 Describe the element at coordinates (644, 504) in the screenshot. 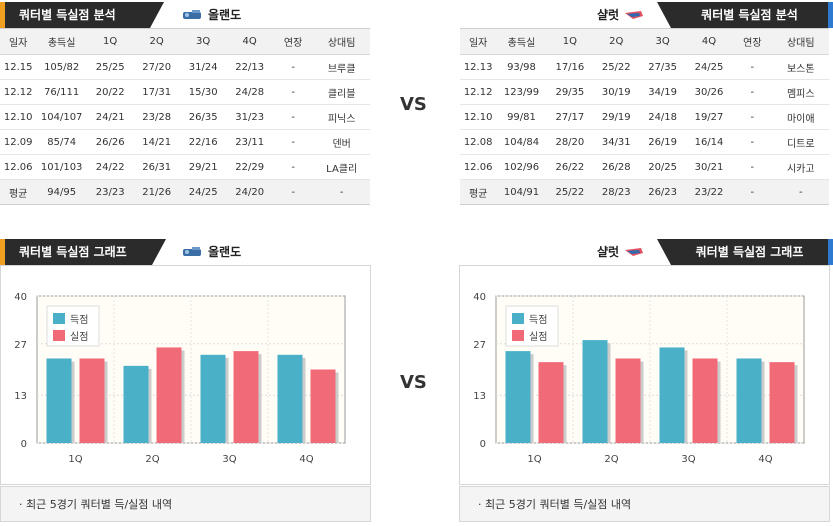

I see `right-note: · 최근 5경기 쿼터별 득/실점 내역` at that location.